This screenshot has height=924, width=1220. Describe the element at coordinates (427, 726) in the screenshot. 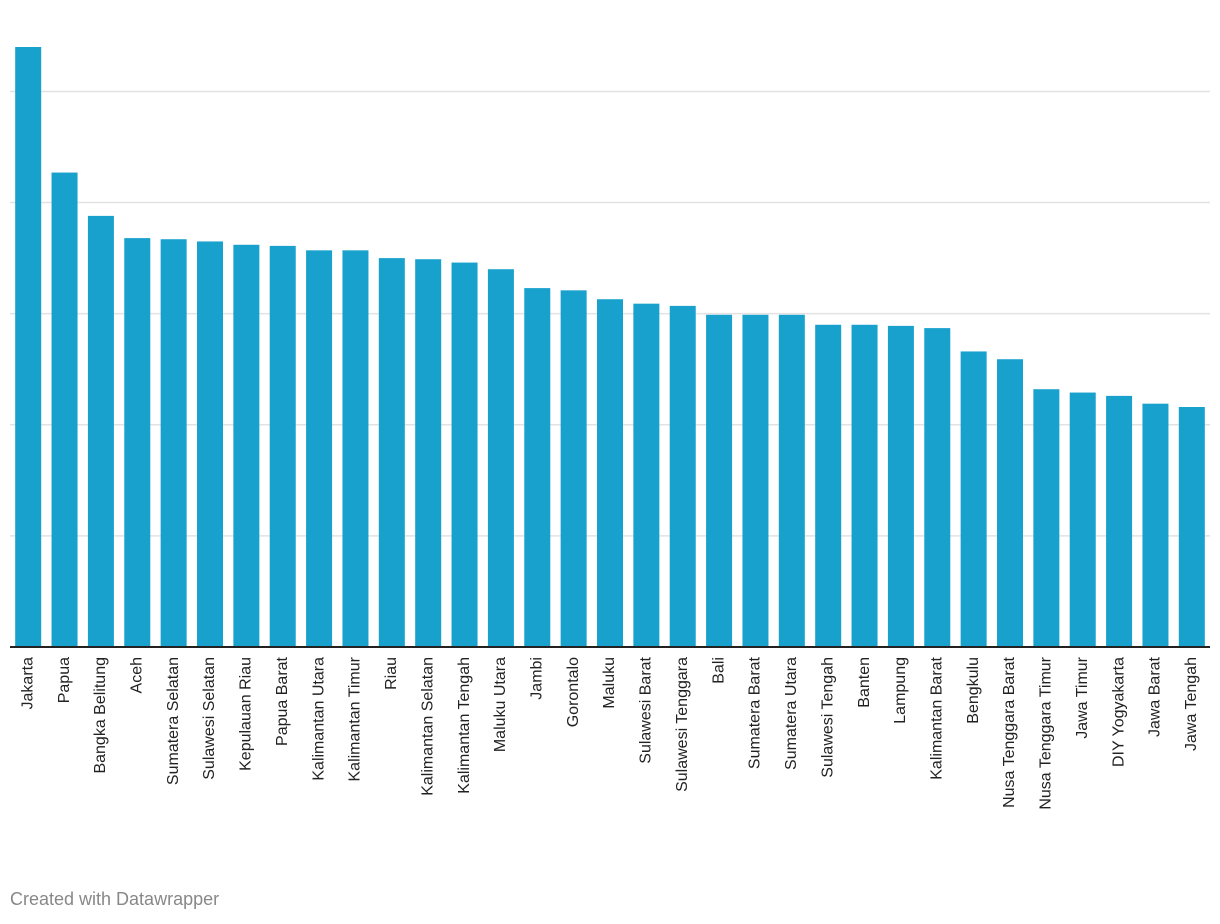

I see `x-tick-label: Kalimantan Selatan` at that location.